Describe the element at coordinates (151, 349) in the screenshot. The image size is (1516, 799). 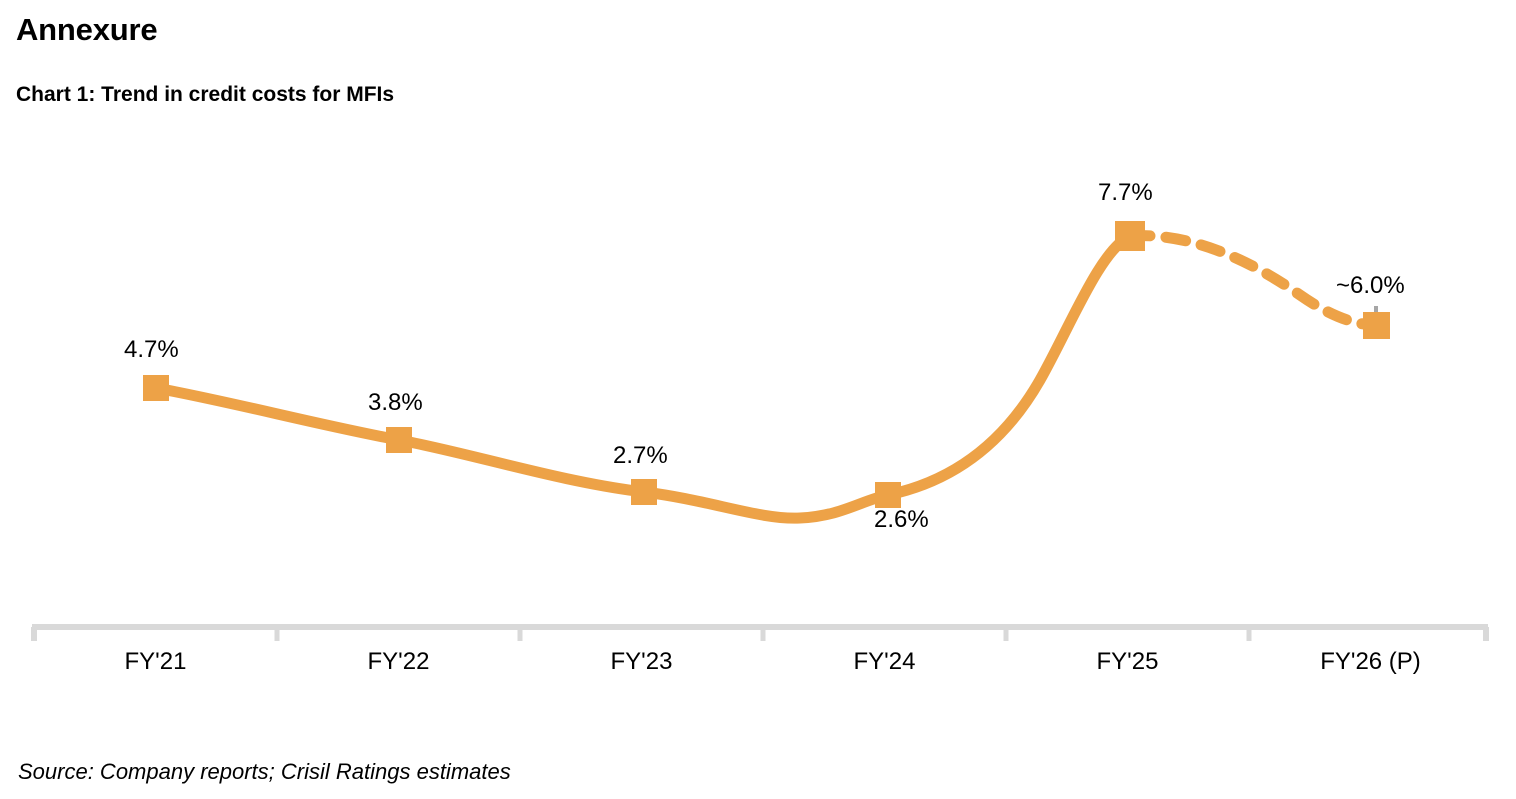
I see `data-label-fy21: 4.7%` at that location.